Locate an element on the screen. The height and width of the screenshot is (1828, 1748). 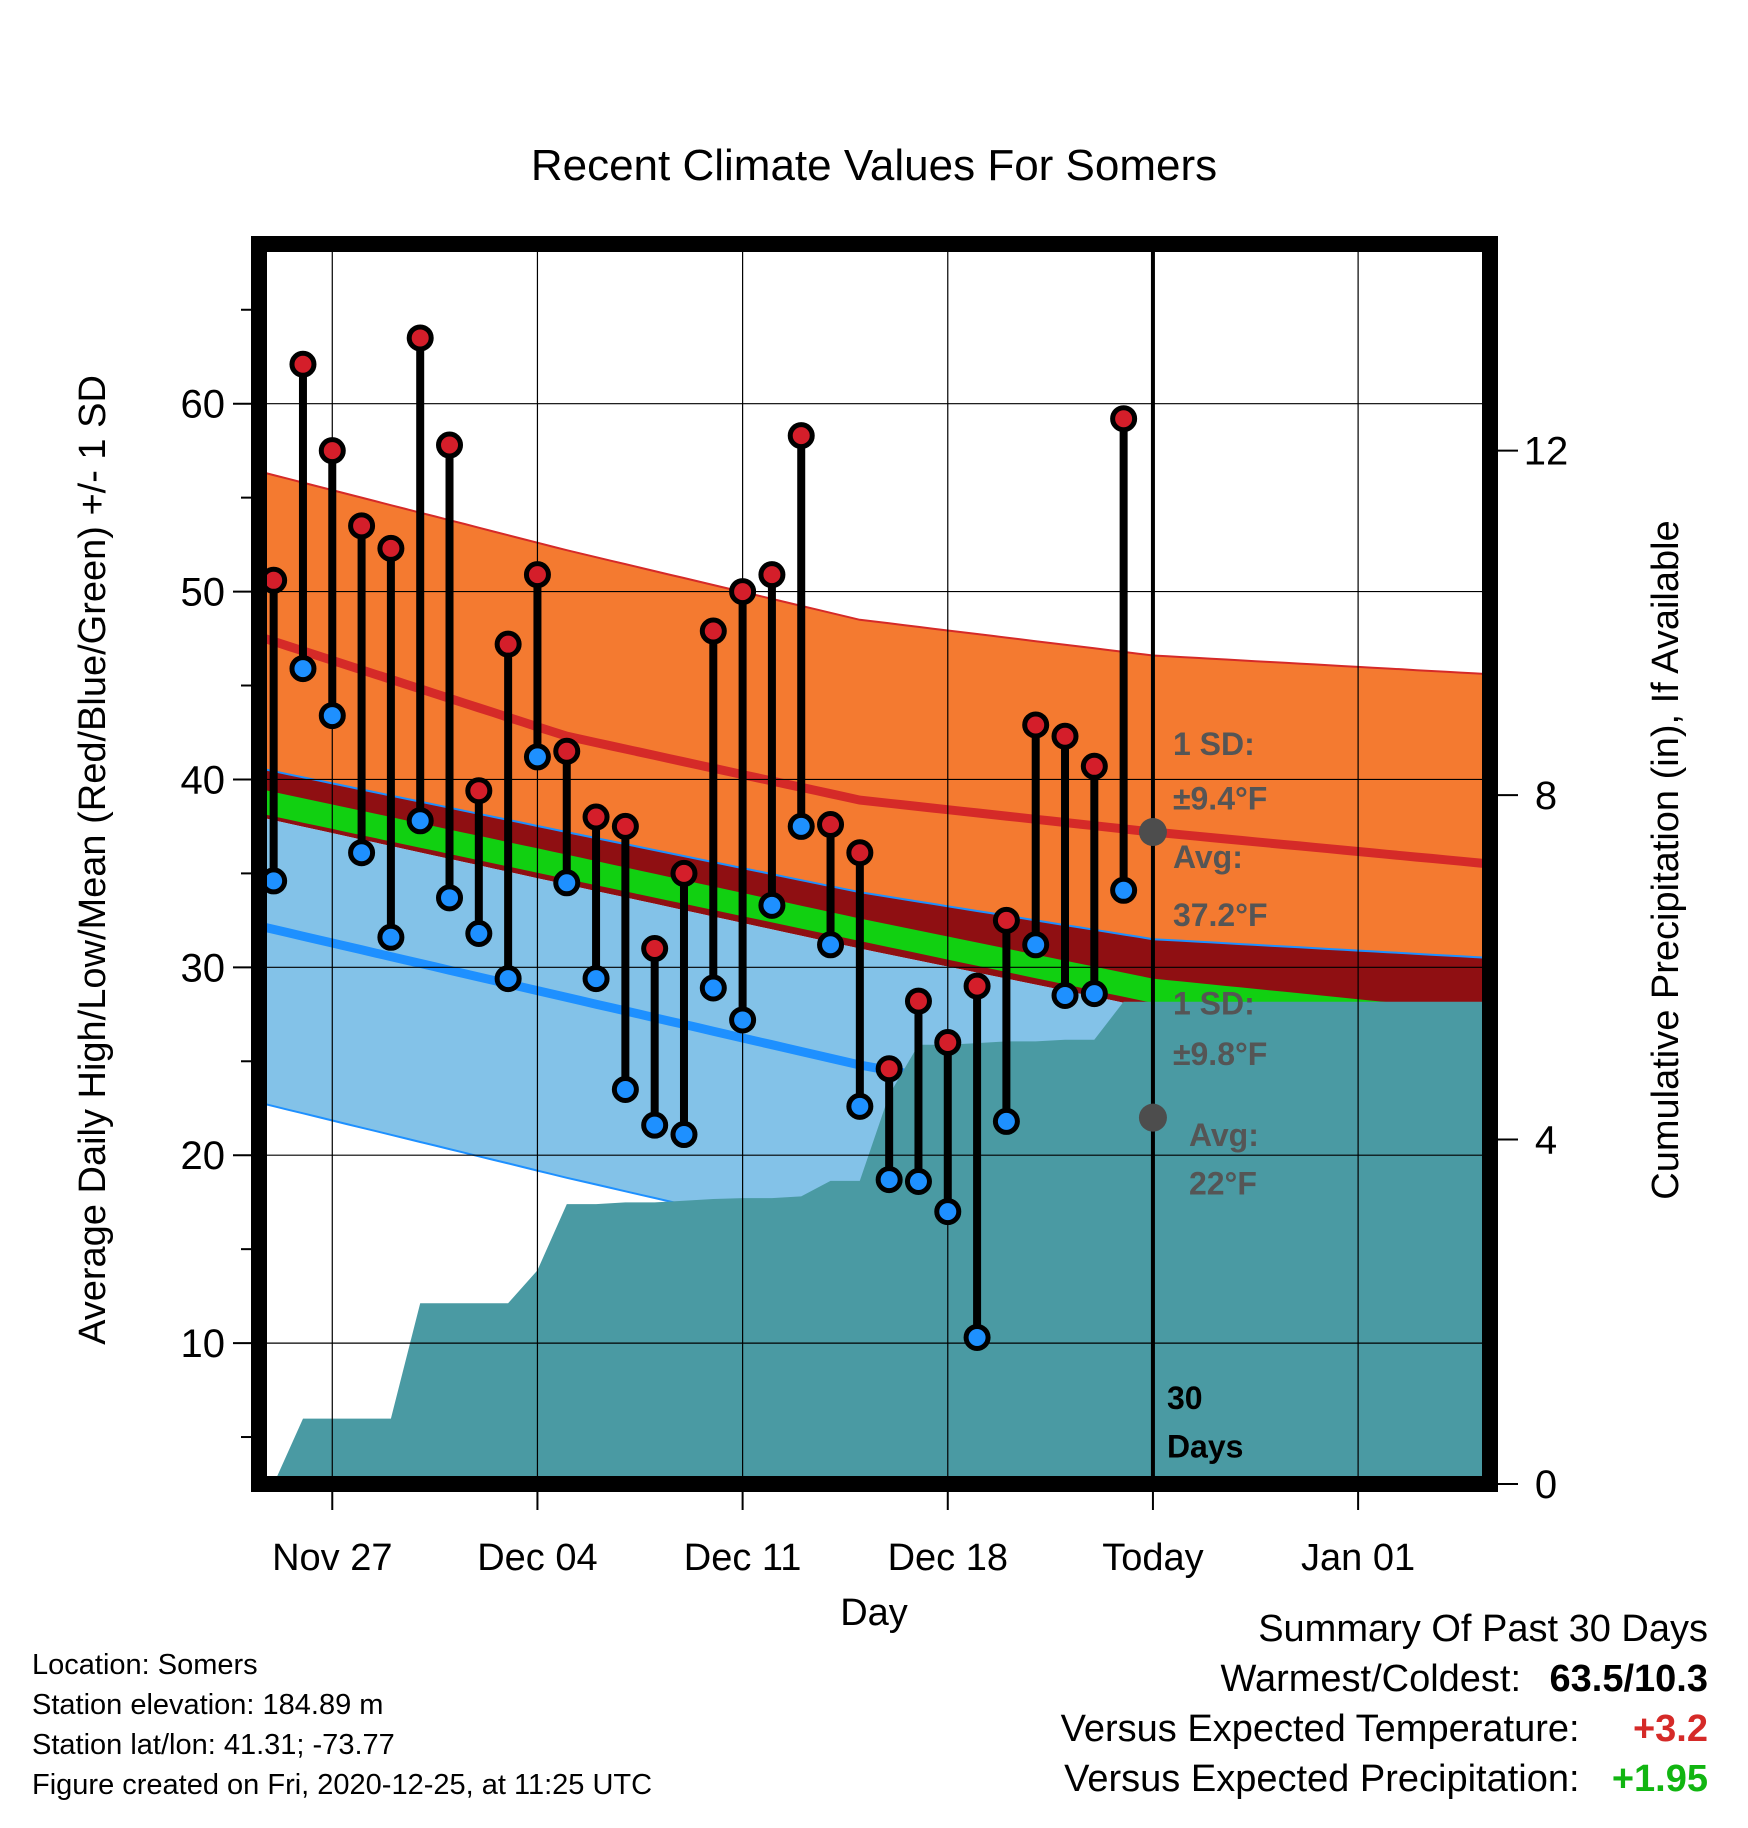
info-location: Location: Somers is located at coordinates (145, 1665).